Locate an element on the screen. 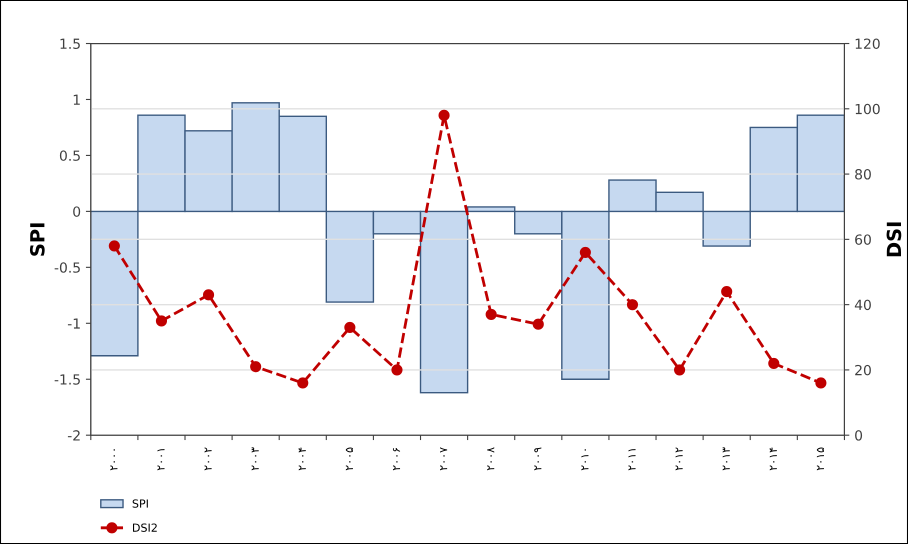 The width and height of the screenshot is (908, 544). legend-label: DSI2 is located at coordinates (145, 527).